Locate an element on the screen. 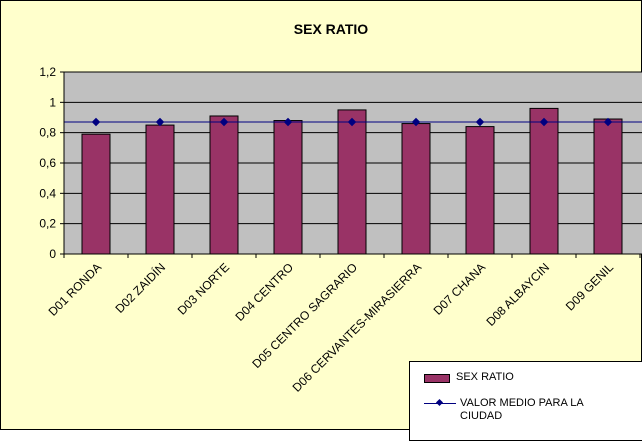 The width and height of the screenshot is (642, 441). category-label: D08 ALBAYCIN is located at coordinates (517, 294).